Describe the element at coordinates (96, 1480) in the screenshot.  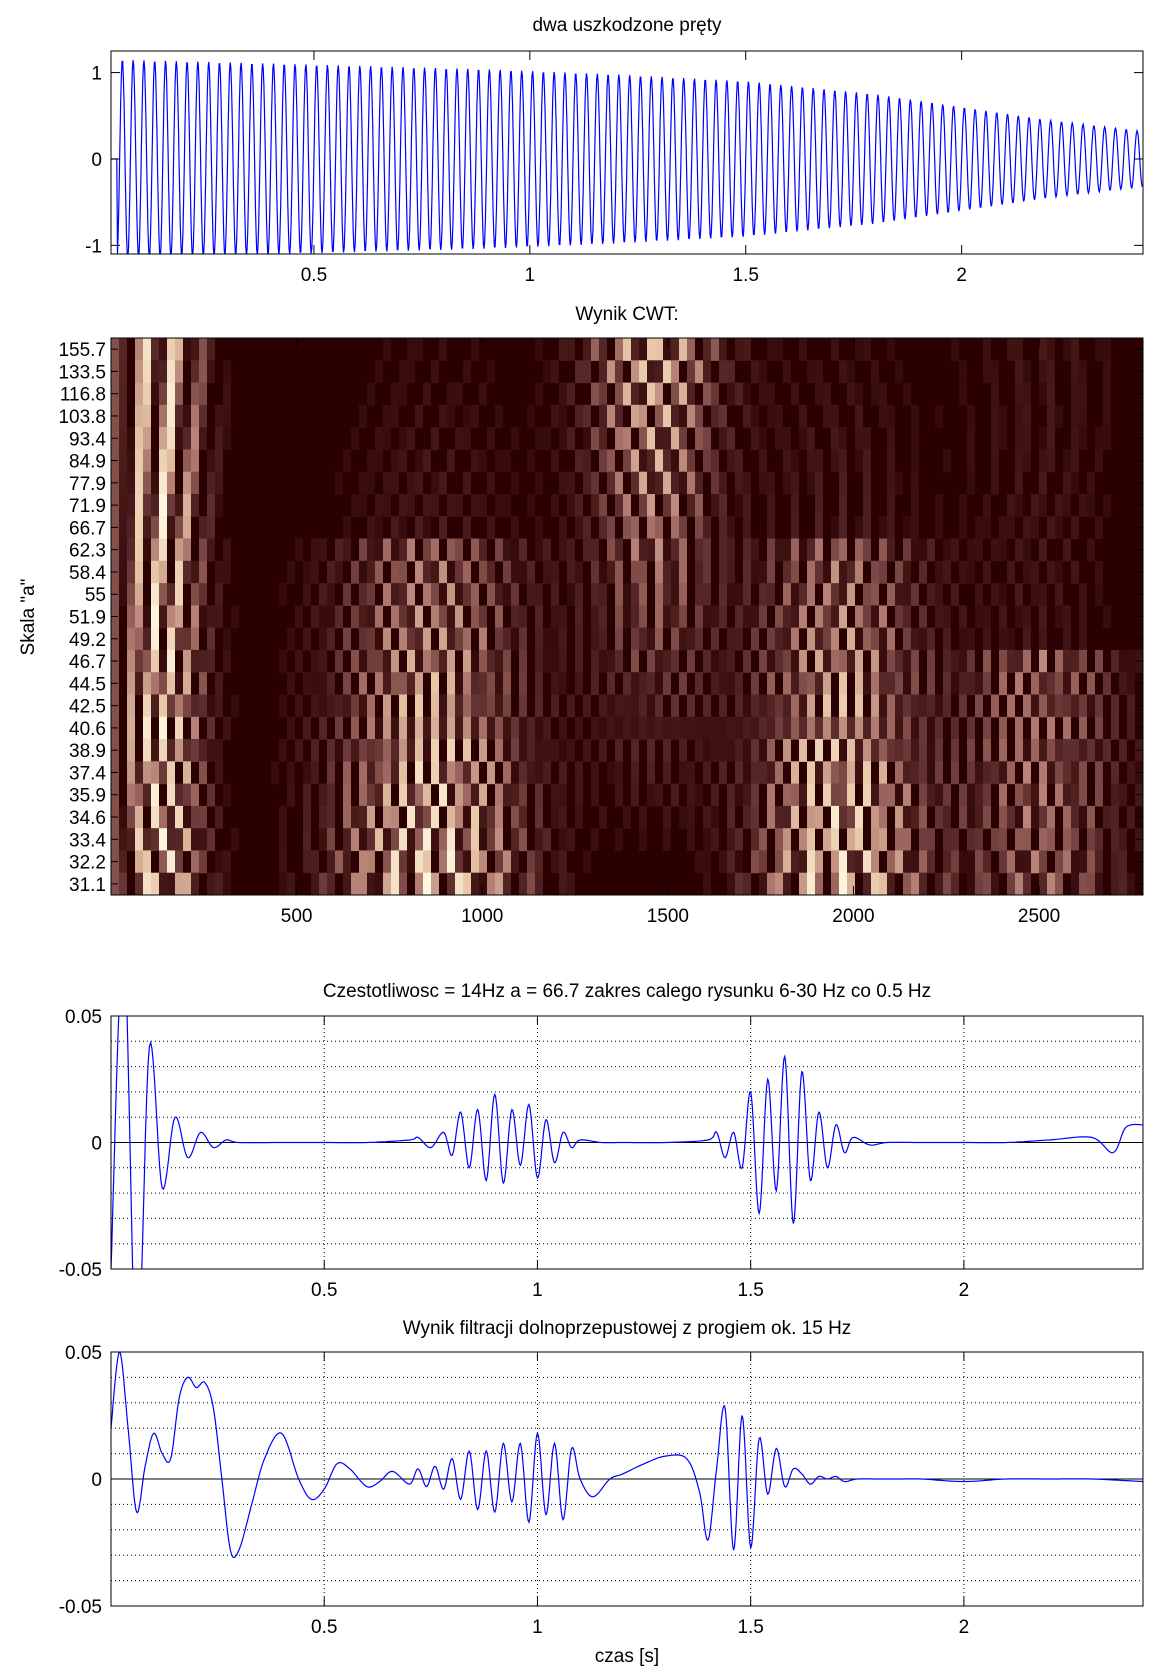
I see `y-tick-label: 0` at that location.